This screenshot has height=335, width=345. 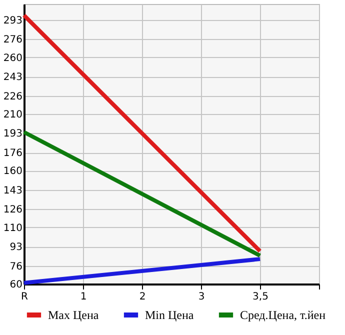 What do you see at coordinates (12, 20) in the screenshot?
I see `y-tick-label: 293` at bounding box center [12, 20].